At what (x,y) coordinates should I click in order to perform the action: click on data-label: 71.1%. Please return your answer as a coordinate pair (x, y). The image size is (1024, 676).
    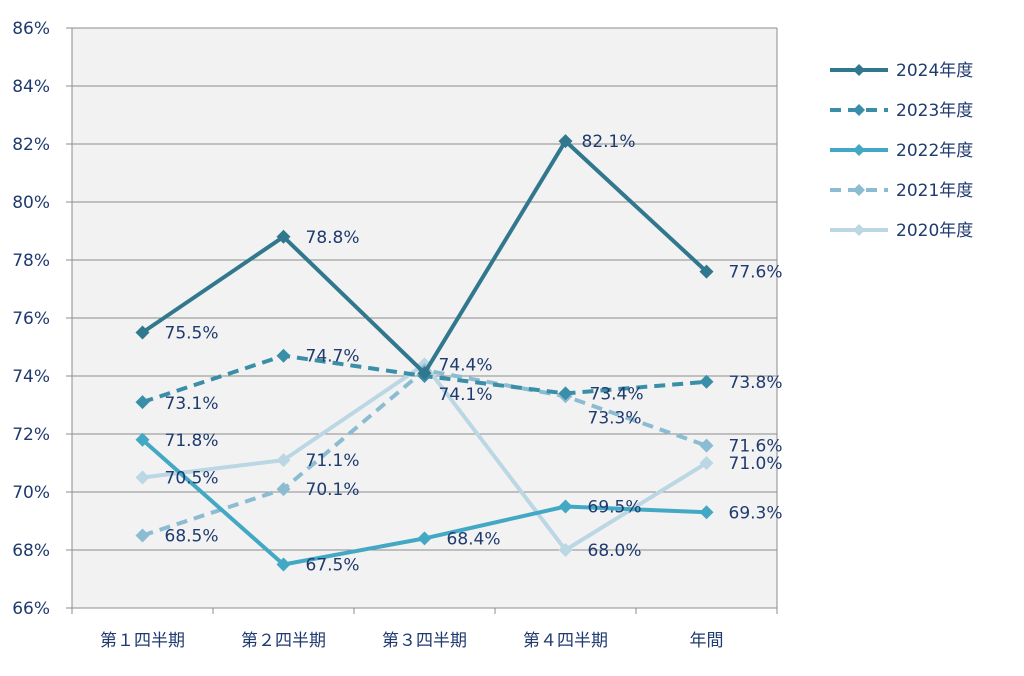
    Looking at the image, I should click on (333, 461).